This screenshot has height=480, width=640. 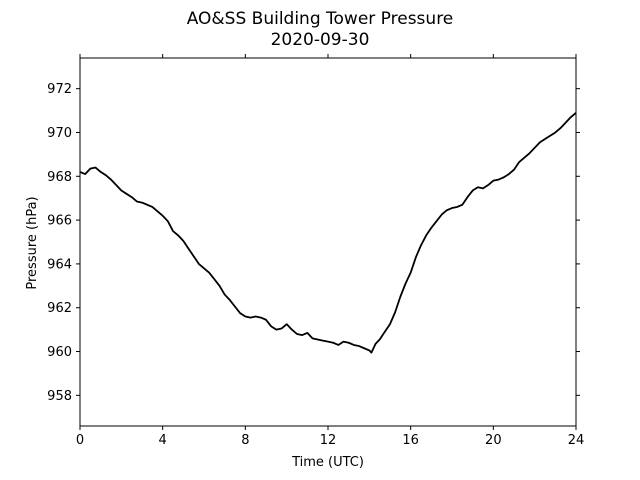 What do you see at coordinates (59, 352) in the screenshot?
I see `y-tick-label: 960` at bounding box center [59, 352].